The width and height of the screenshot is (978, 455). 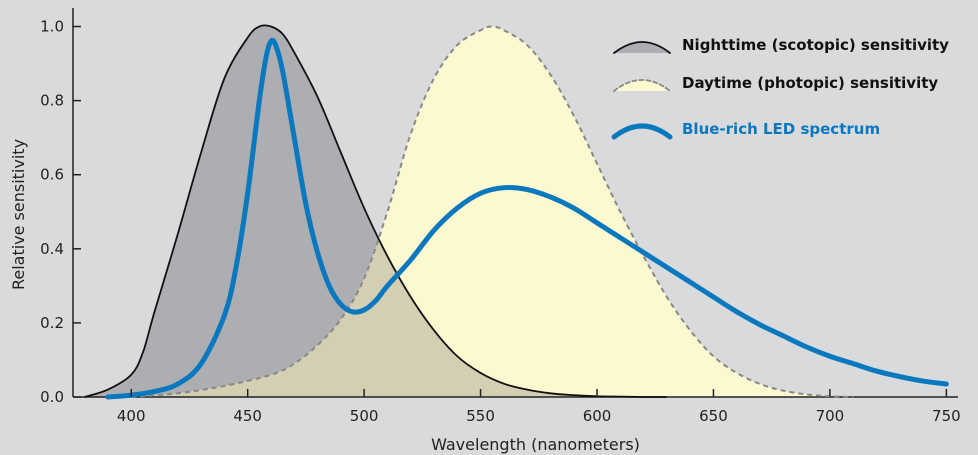 What do you see at coordinates (52, 323) in the screenshot?
I see `y-tick-label: 0.2` at bounding box center [52, 323].